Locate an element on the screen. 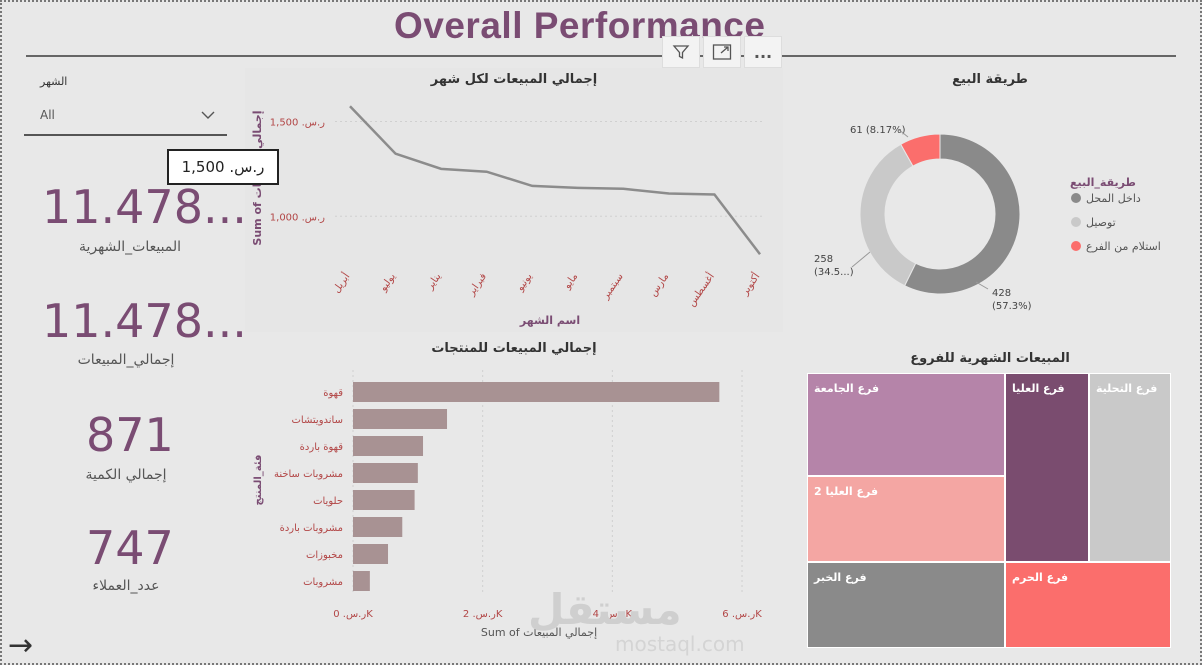  x-tick-label: أغسطس is located at coordinates (701, 289).